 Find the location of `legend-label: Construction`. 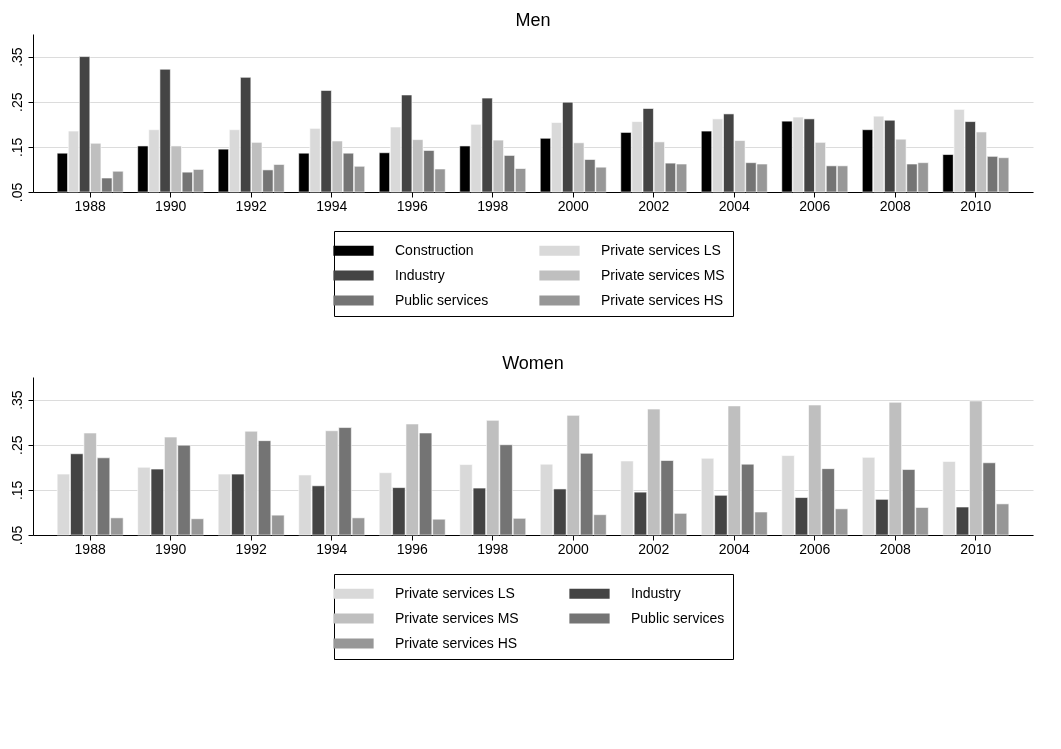

legend-label: Construction is located at coordinates (434, 249).